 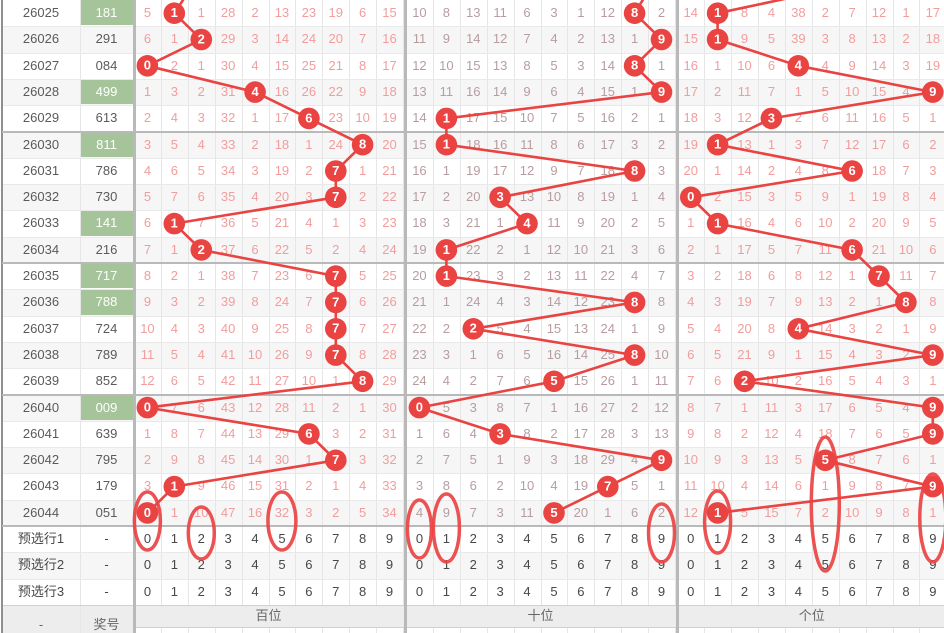 What do you see at coordinates (717, 486) in the screenshot?
I see `miss-count-cell: 10` at bounding box center [717, 486].